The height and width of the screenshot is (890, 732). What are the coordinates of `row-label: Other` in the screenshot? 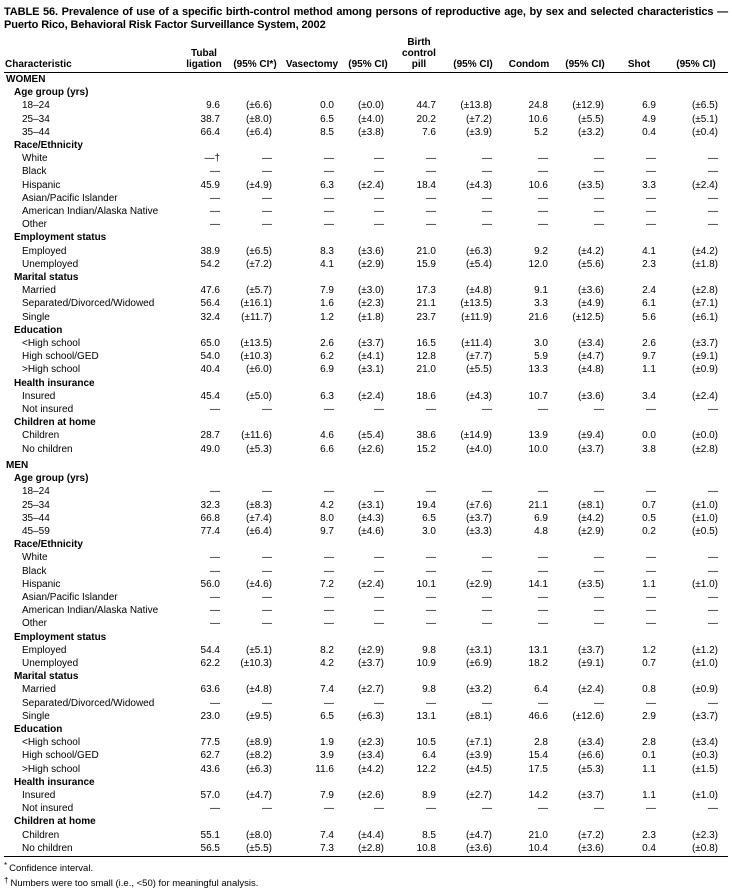 It's located at (35, 624).